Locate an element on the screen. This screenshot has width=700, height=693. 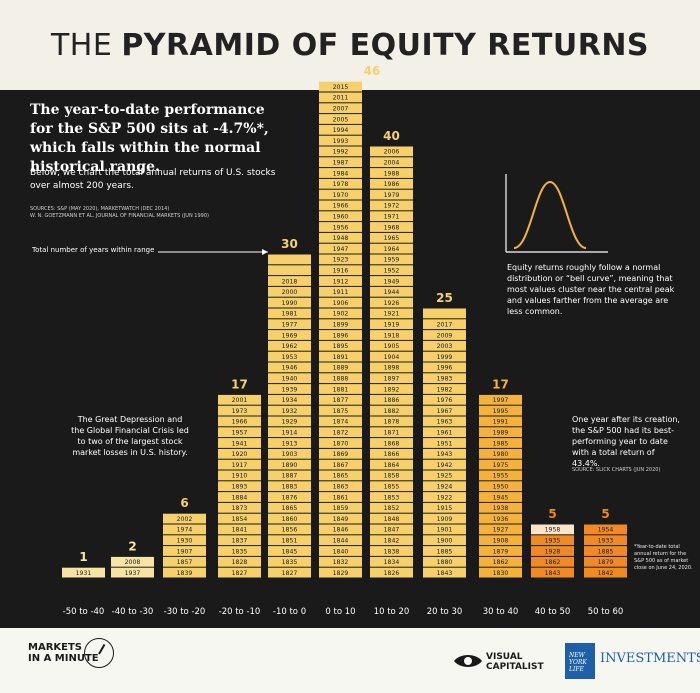
year-label: 1929 is located at coordinates (290, 422).